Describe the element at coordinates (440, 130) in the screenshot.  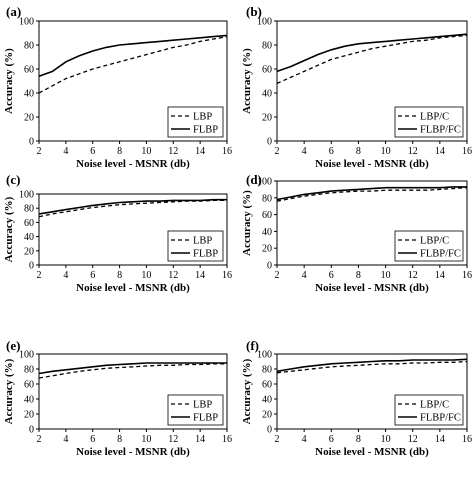
I see `panel-b-legend-label-1: FLBP/FC` at that location.